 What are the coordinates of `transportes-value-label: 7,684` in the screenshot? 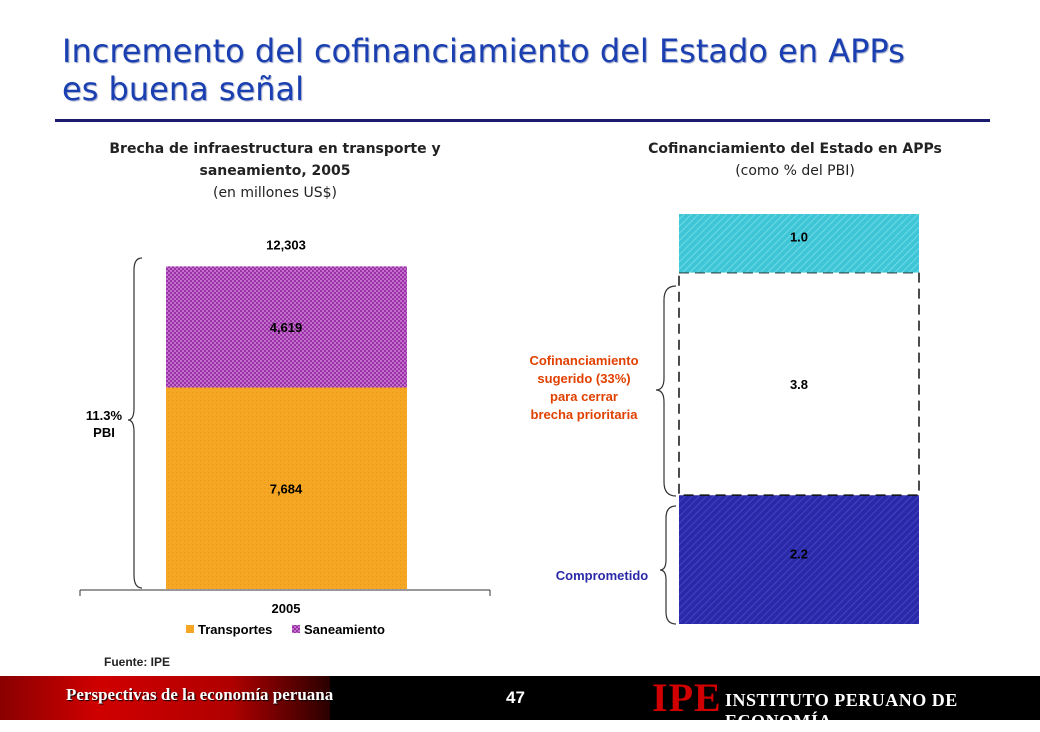 It's located at (286, 488).